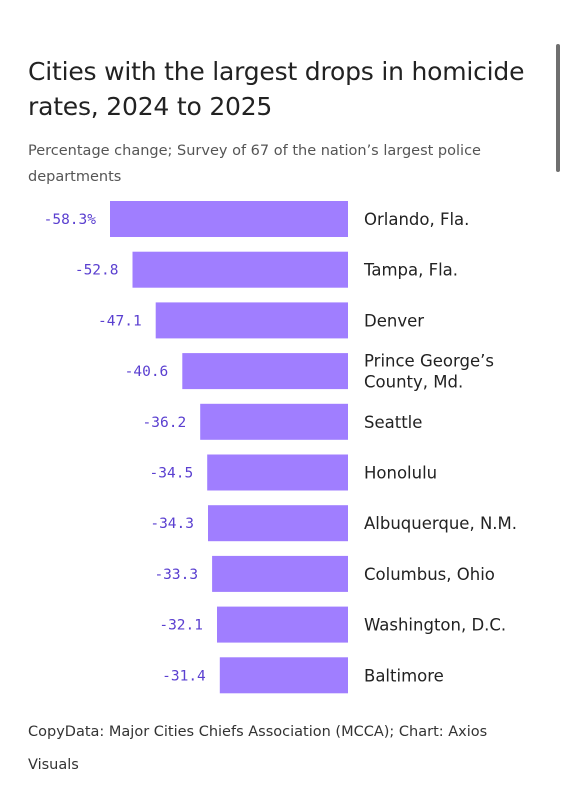 This screenshot has height=800, width=564. What do you see at coordinates (176, 575) in the screenshot?
I see `value-label: -33.3` at bounding box center [176, 575].